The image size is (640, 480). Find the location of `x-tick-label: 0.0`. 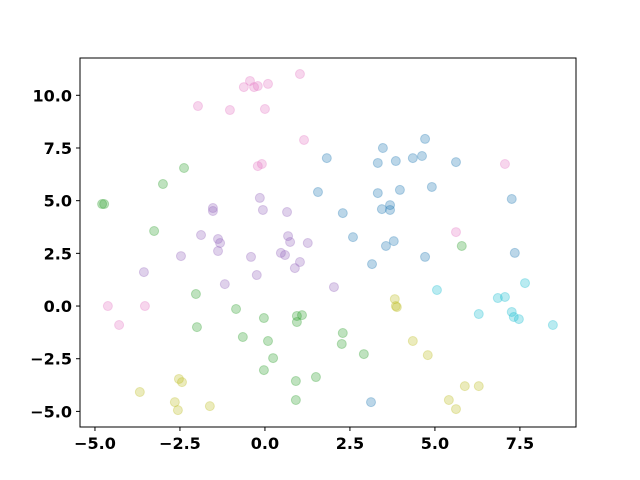

x-tick-label: 0.0 is located at coordinates (265, 443).